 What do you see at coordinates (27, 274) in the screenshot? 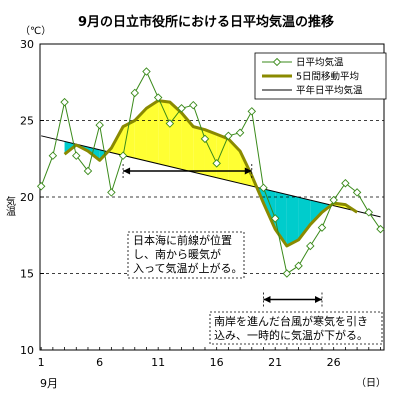
I see `y-tick-label: 15` at bounding box center [27, 274].